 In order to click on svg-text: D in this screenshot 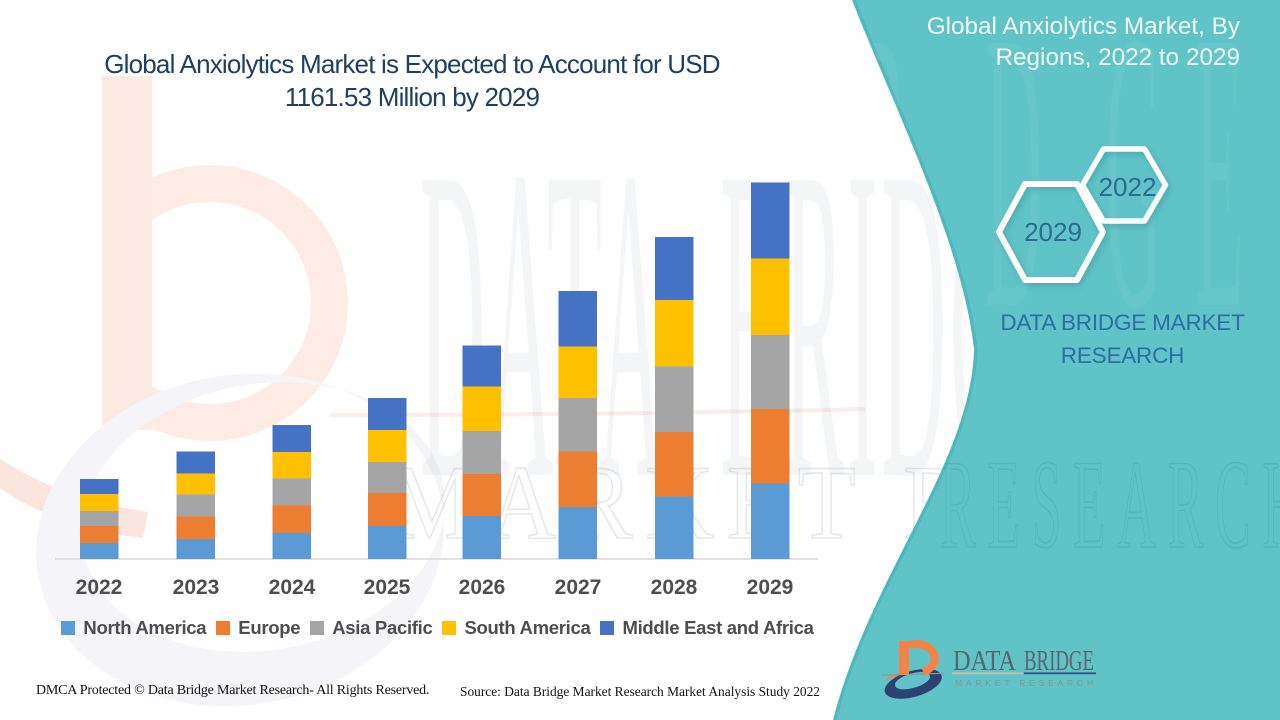, I will do `click(1014, 196)`.